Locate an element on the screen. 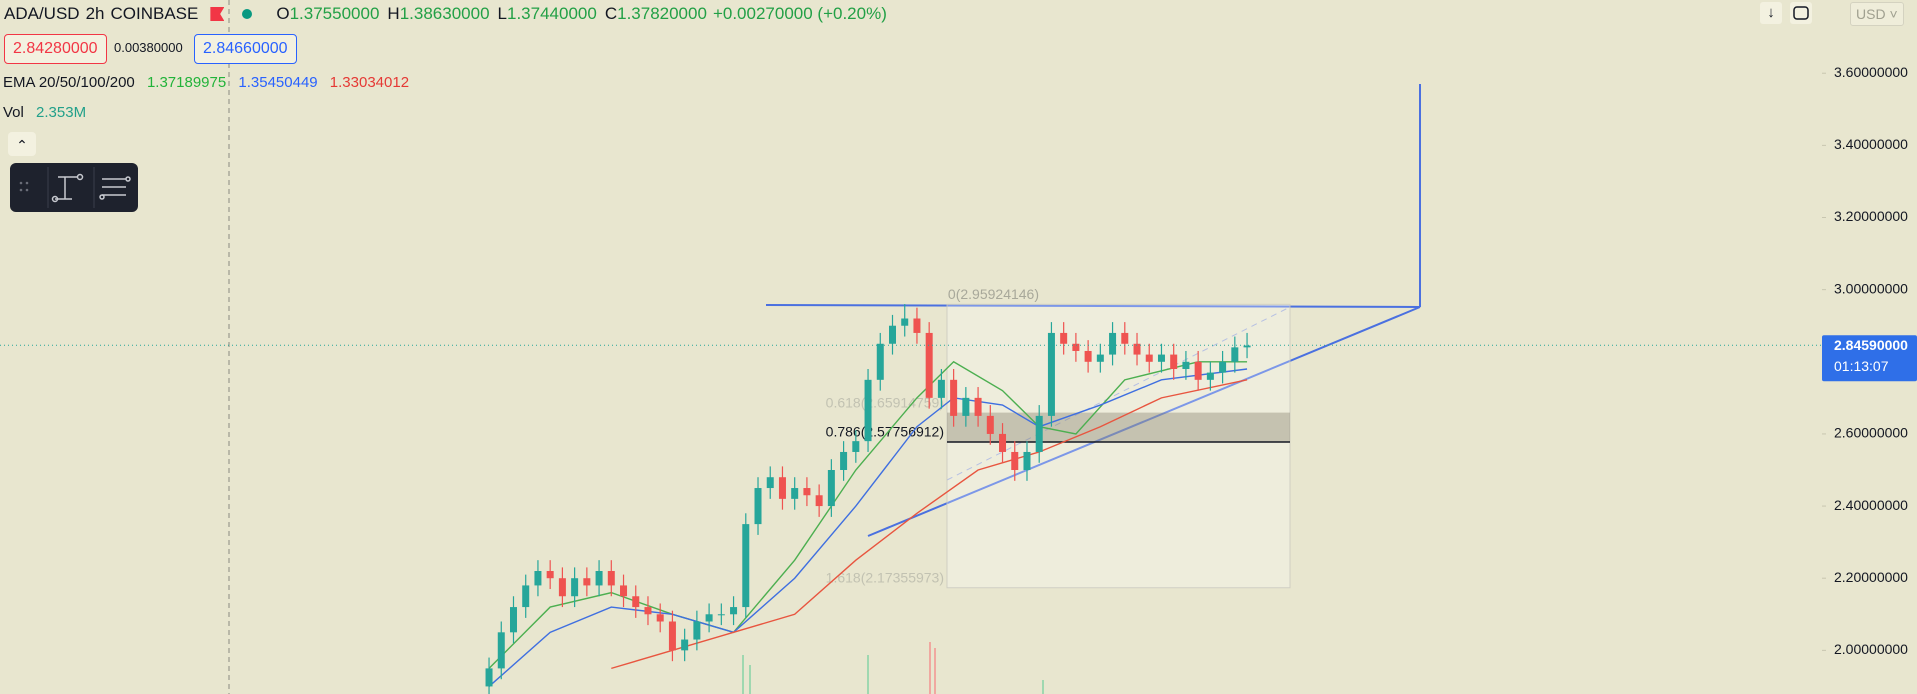 This screenshot has width=1917, height=694. ohlc-key: L is located at coordinates (502, 13).